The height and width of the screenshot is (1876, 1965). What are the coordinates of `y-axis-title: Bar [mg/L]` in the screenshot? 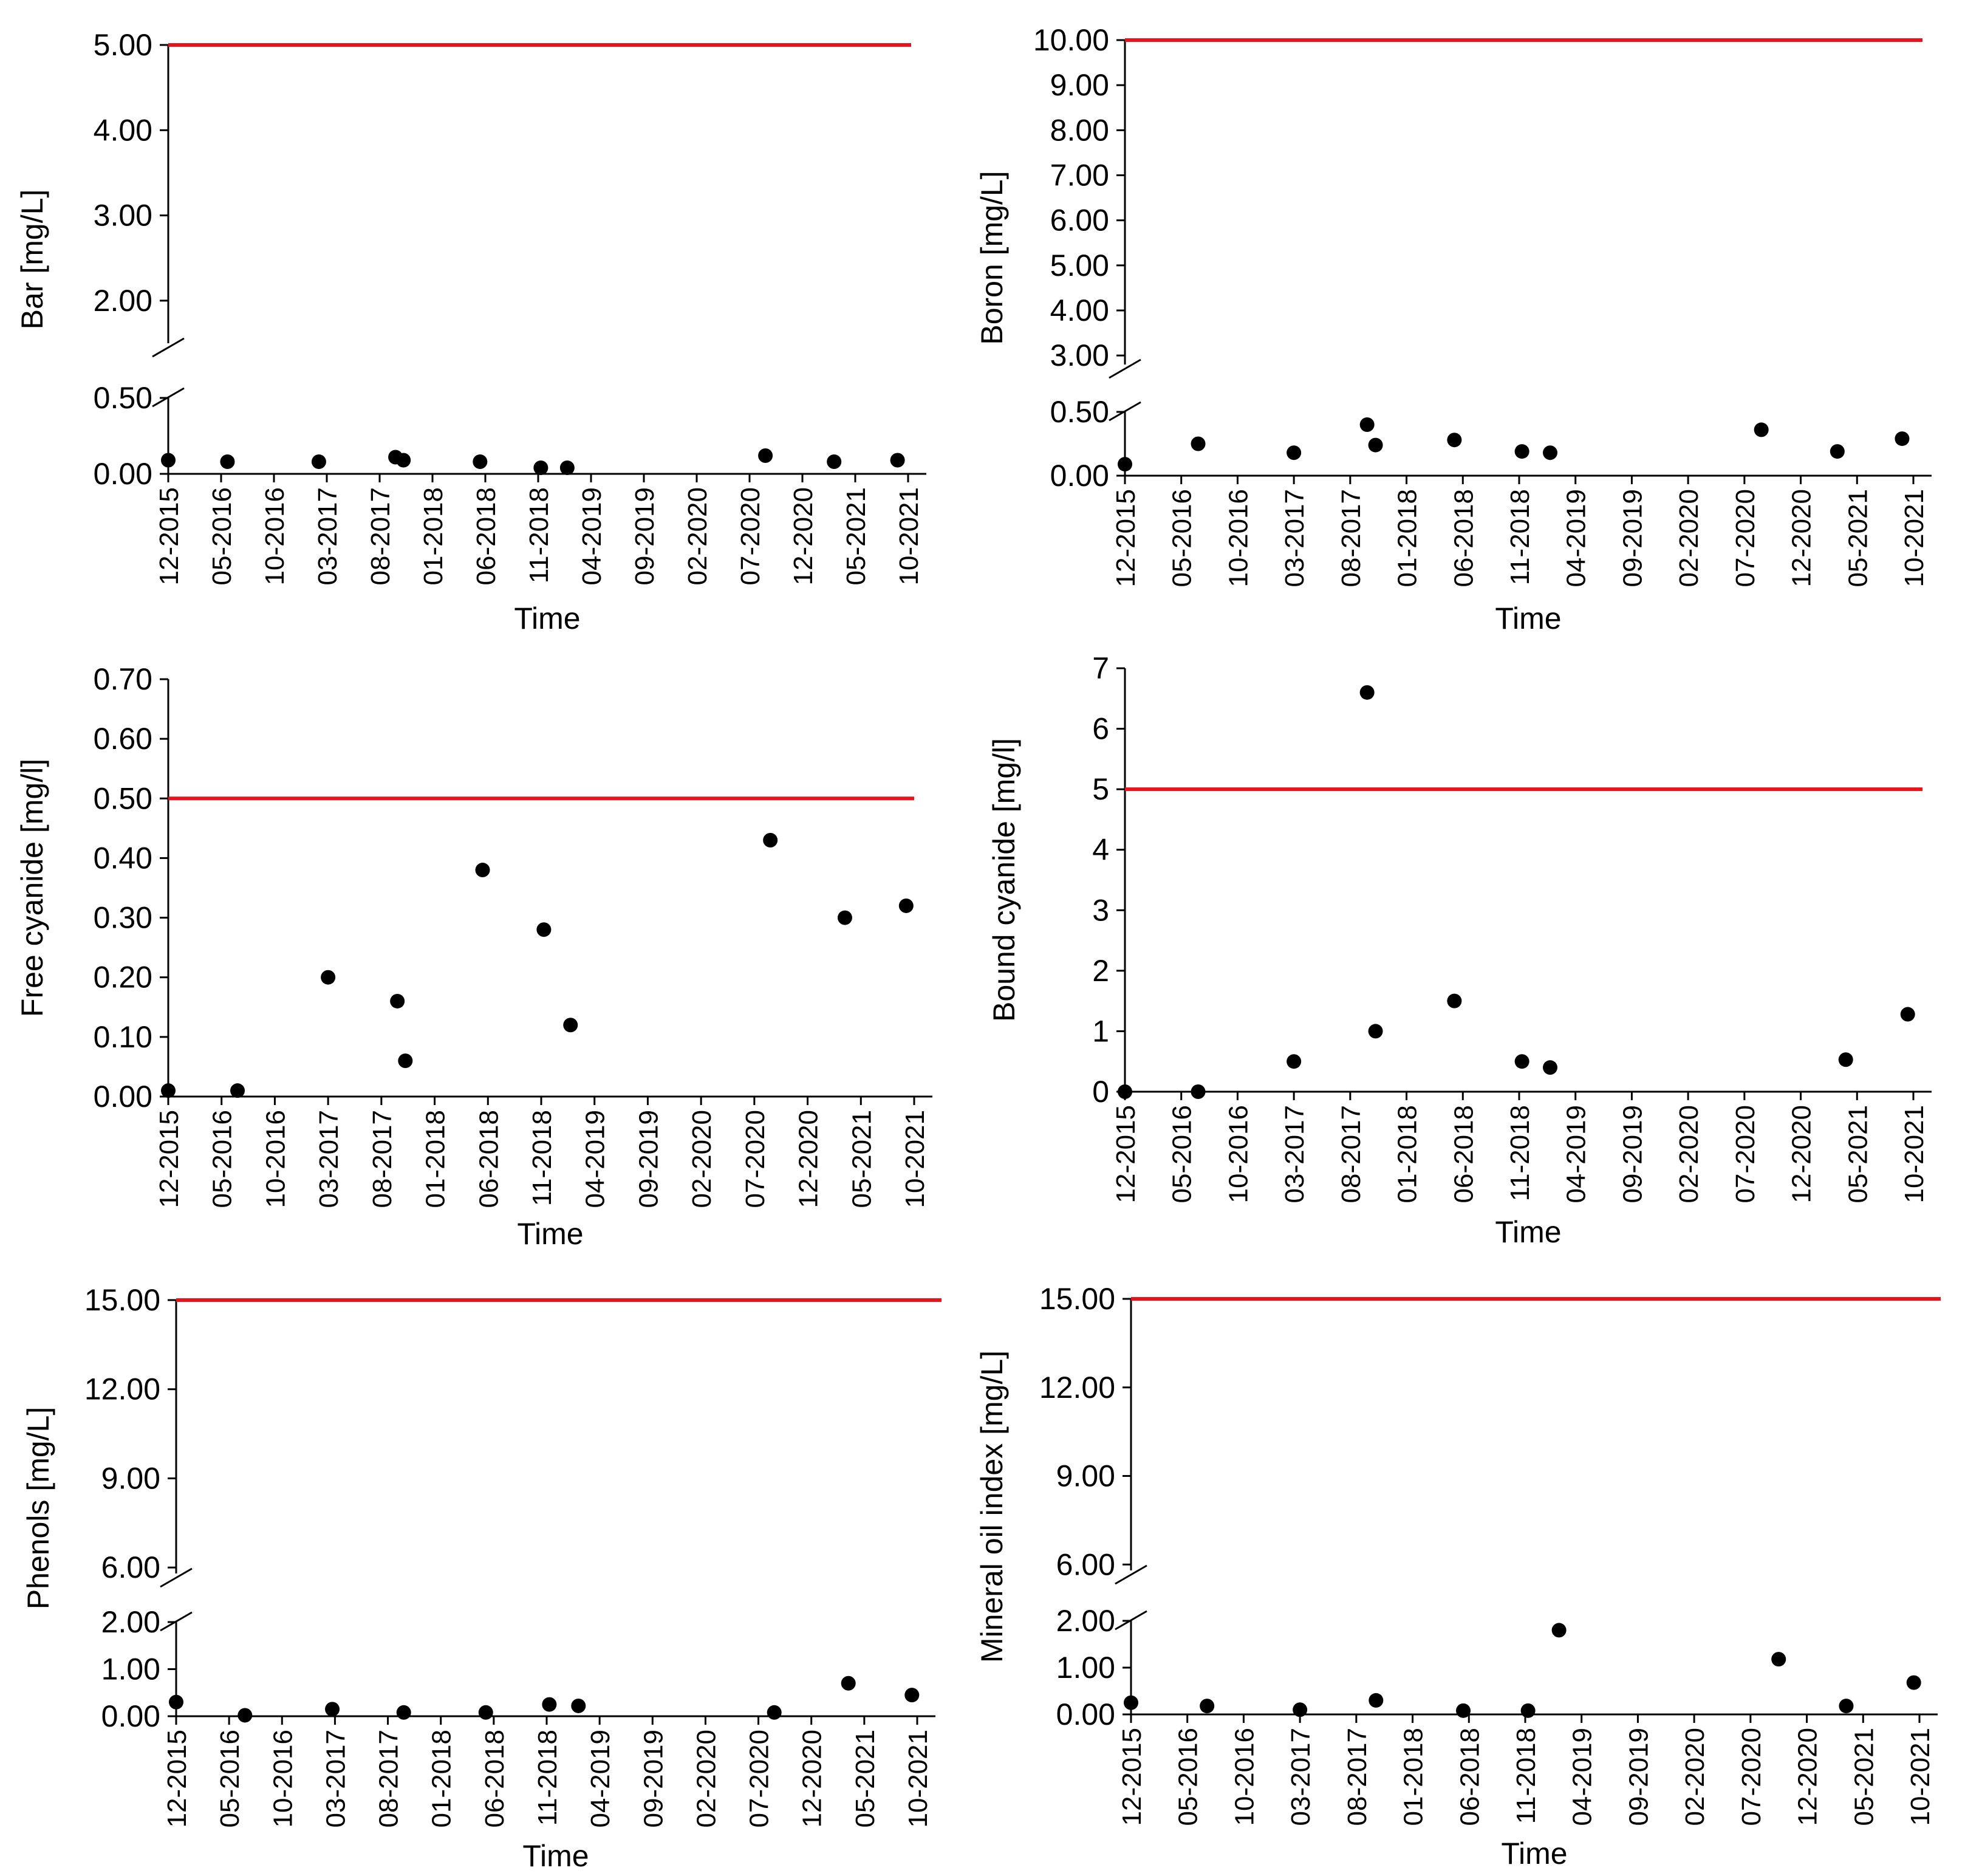 It's located at (32, 260).